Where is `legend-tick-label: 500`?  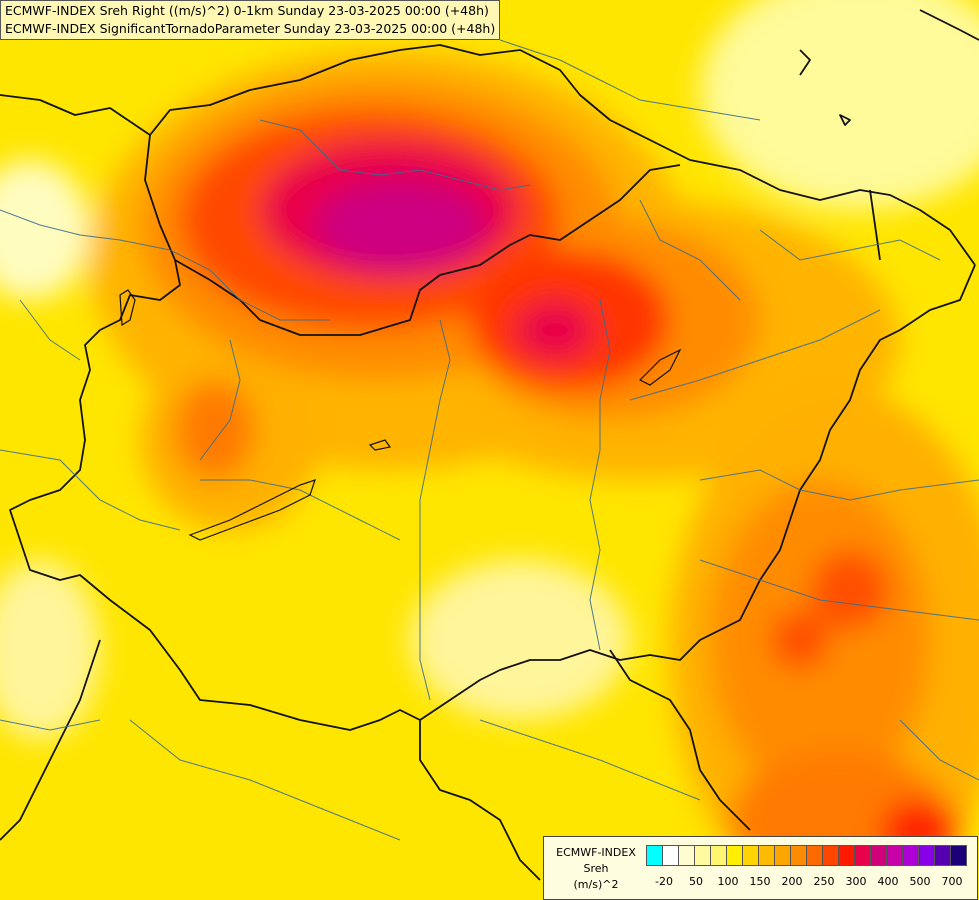 legend-tick-label: 500 is located at coordinates (920, 881).